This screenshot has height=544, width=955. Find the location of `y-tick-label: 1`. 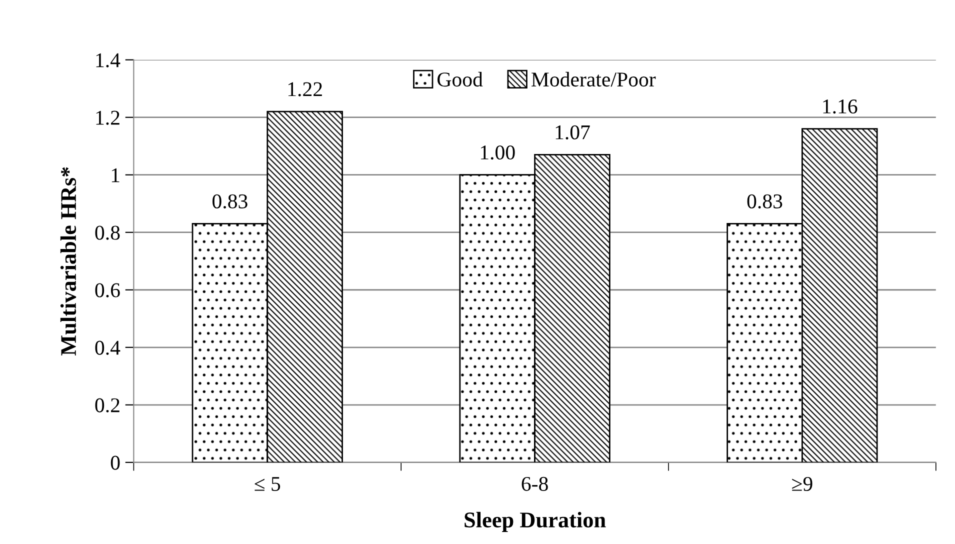

y-tick-label: 1 is located at coordinates (116, 175).